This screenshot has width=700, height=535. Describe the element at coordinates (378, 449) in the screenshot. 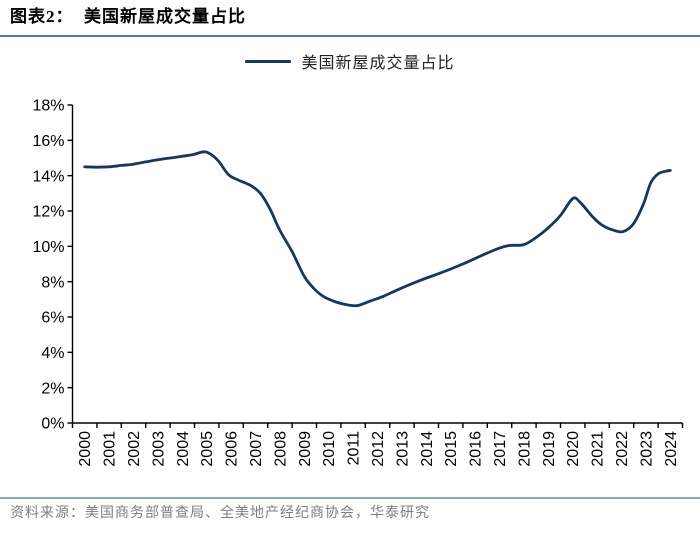

I see `x-tick-label: 2012` at that location.